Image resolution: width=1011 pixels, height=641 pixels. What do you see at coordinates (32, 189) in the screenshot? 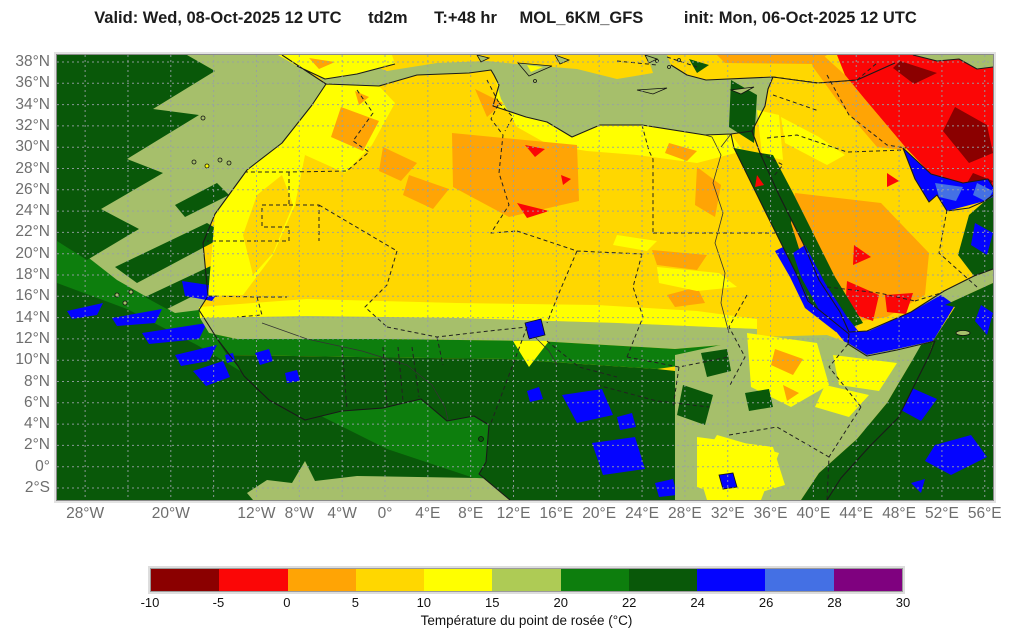
I see `lat-tick-label: 26°N` at bounding box center [32, 189].